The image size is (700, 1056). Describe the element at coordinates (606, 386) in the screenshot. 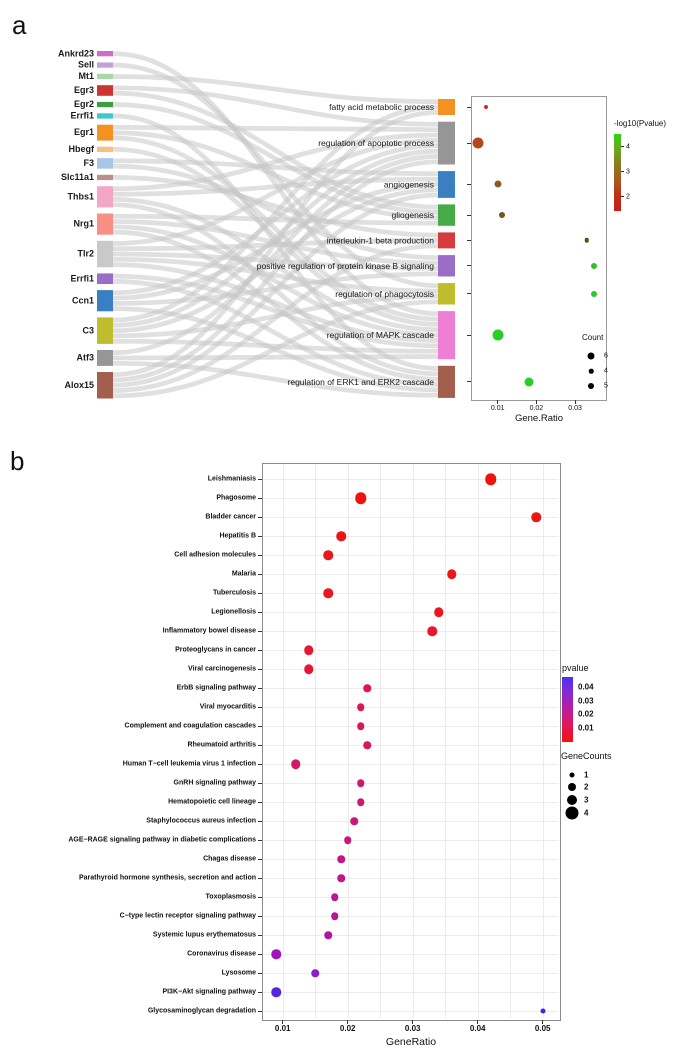

I see `legend-count-label: 5` at that location.